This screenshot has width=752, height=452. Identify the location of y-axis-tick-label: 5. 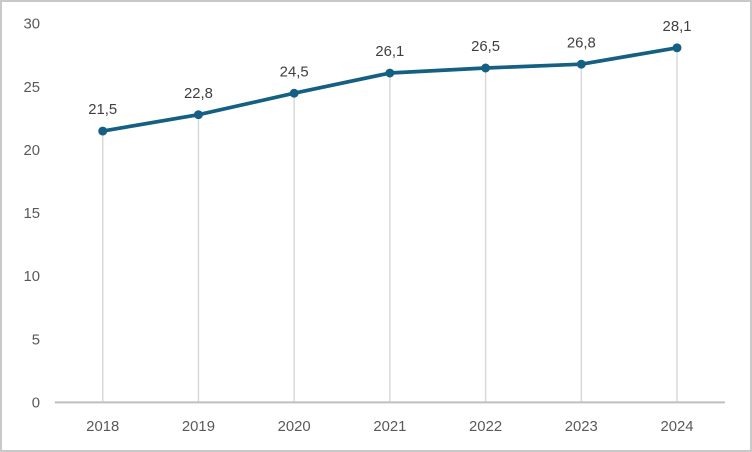
(36, 340).